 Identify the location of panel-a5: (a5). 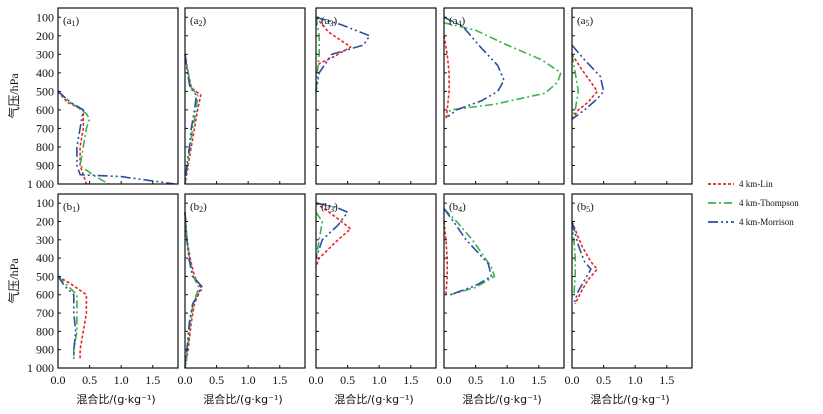
(632, 96).